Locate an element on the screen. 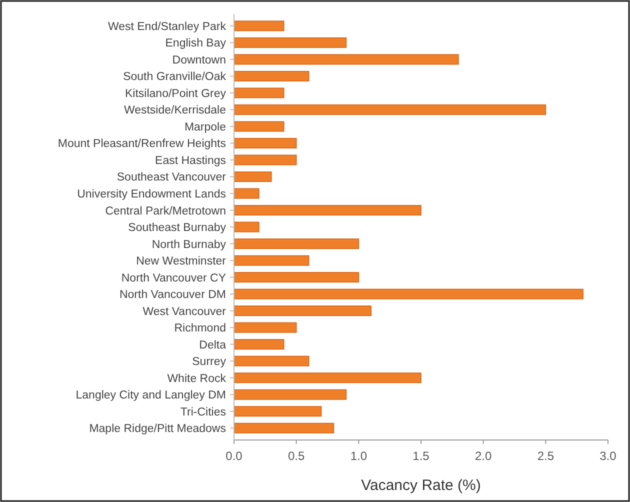 The height and width of the screenshot is (502, 630). y-tick-label: Southeast Burnaby is located at coordinates (177, 228).